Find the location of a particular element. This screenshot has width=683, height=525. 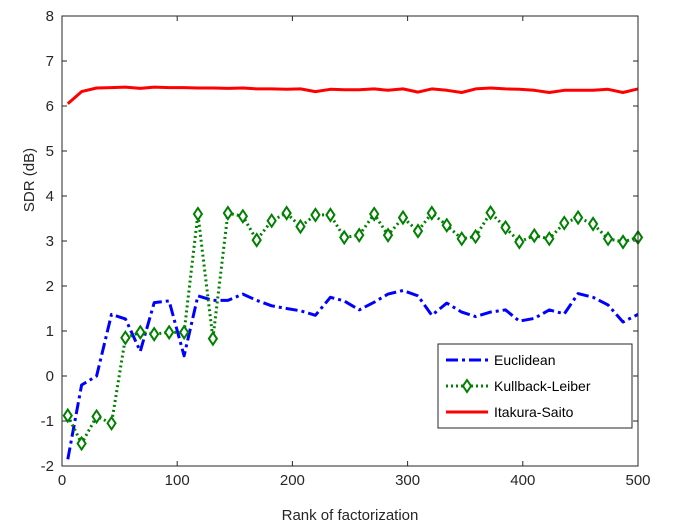

x-axis-title: Rank of factorization is located at coordinates (350, 515).